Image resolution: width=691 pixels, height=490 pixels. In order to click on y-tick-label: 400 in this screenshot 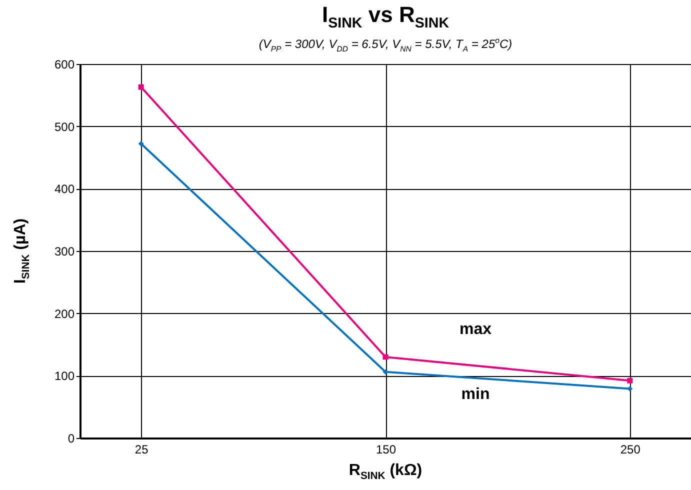, I will do `click(64, 189)`.